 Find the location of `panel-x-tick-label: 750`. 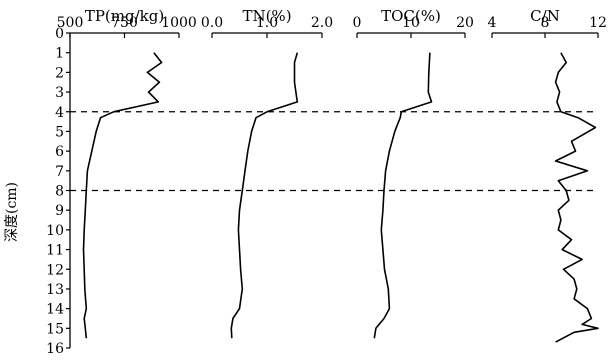

panel-x-tick-label: 750 is located at coordinates (124, 23).